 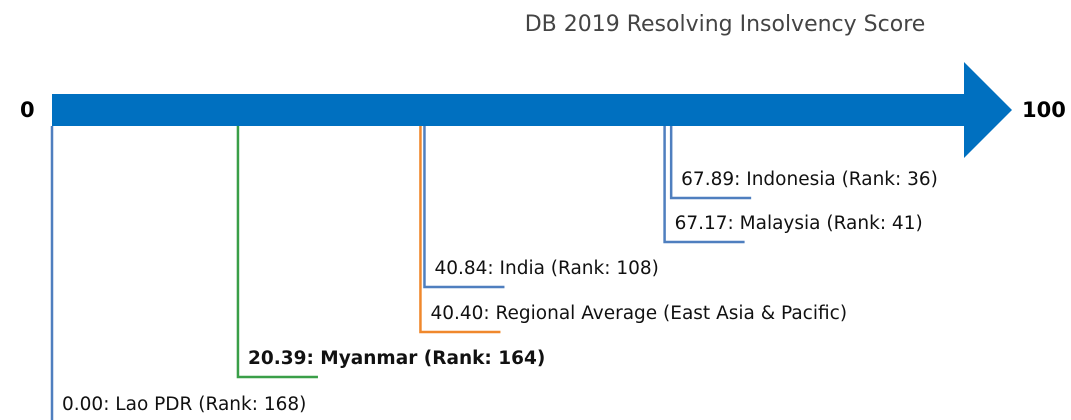 I want to click on axis-end-label: 0, so click(x=27, y=110).